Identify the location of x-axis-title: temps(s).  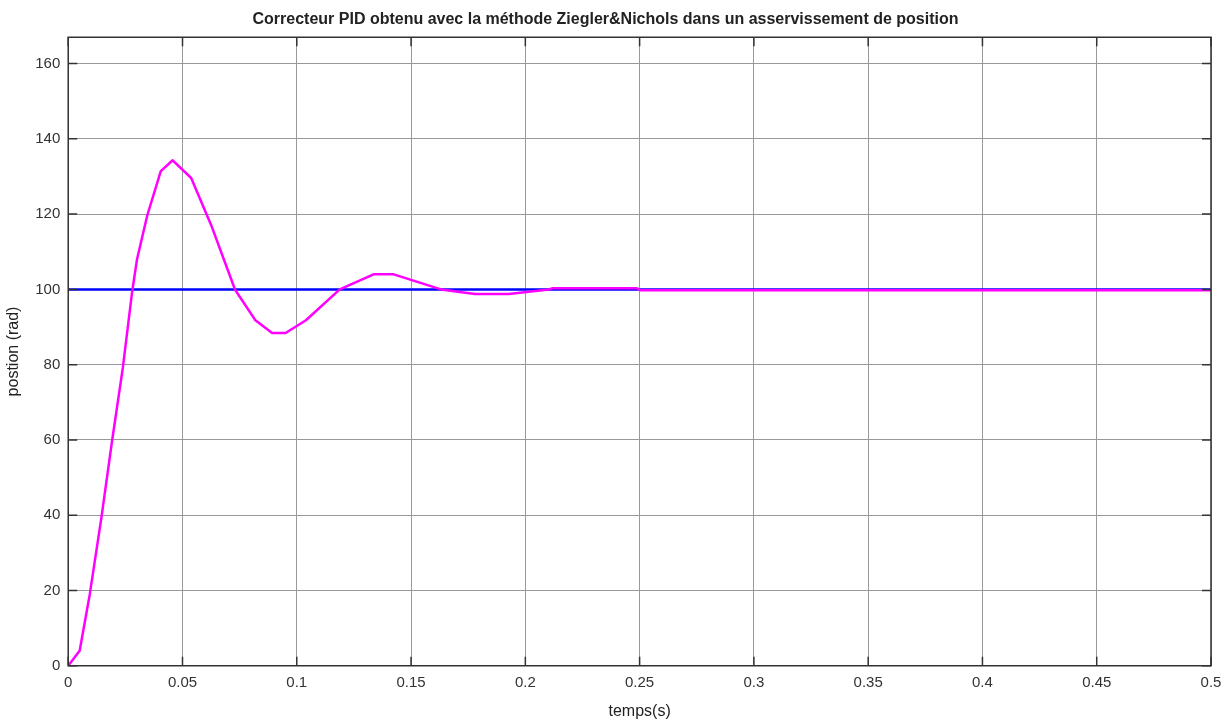
(639, 710).